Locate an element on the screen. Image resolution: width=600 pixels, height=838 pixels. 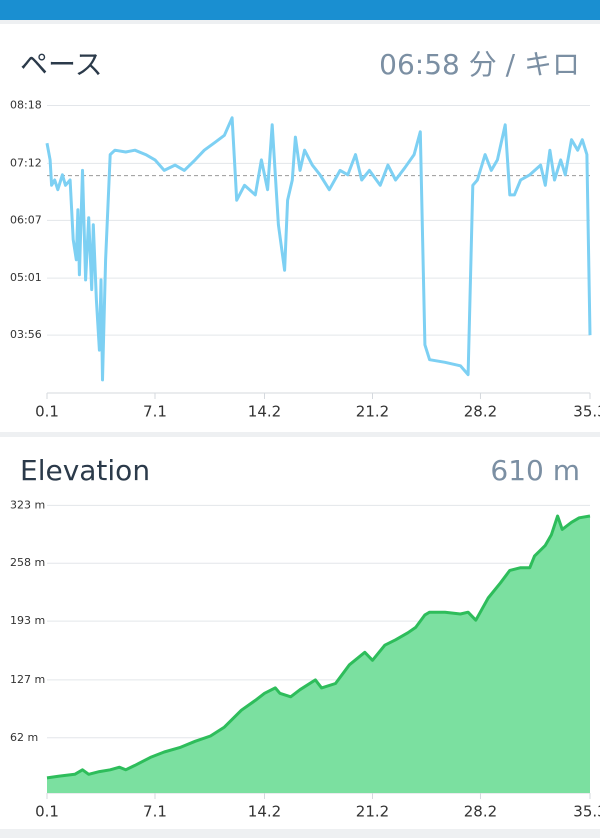
y-tick-label: 193 m is located at coordinates (27, 620).